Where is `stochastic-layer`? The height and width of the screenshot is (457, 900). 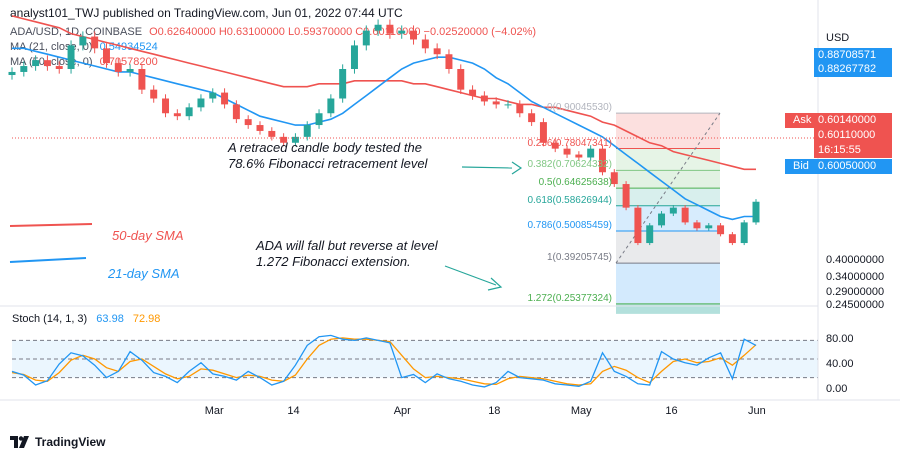
stochastic-layer is located at coordinates (414, 361).